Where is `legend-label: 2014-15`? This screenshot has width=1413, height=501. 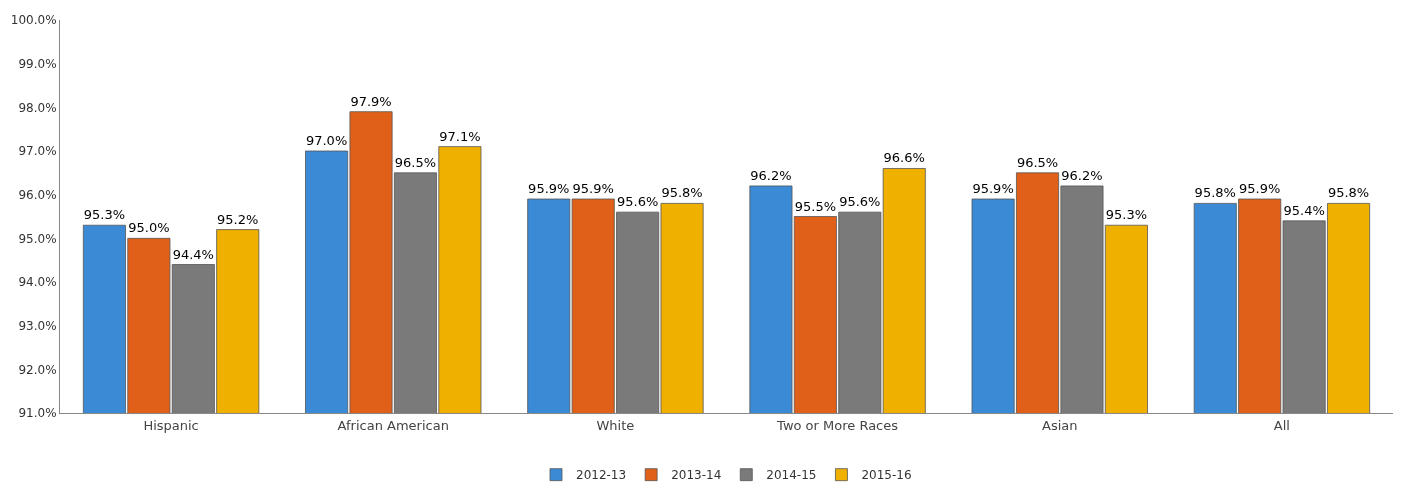
legend-label: 2014-15 is located at coordinates (791, 475).